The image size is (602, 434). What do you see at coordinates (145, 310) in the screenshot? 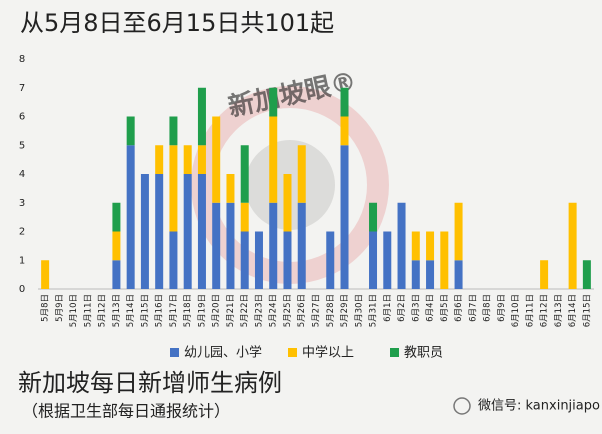
I see `x-tick-label: 5月15日` at bounding box center [145, 310].